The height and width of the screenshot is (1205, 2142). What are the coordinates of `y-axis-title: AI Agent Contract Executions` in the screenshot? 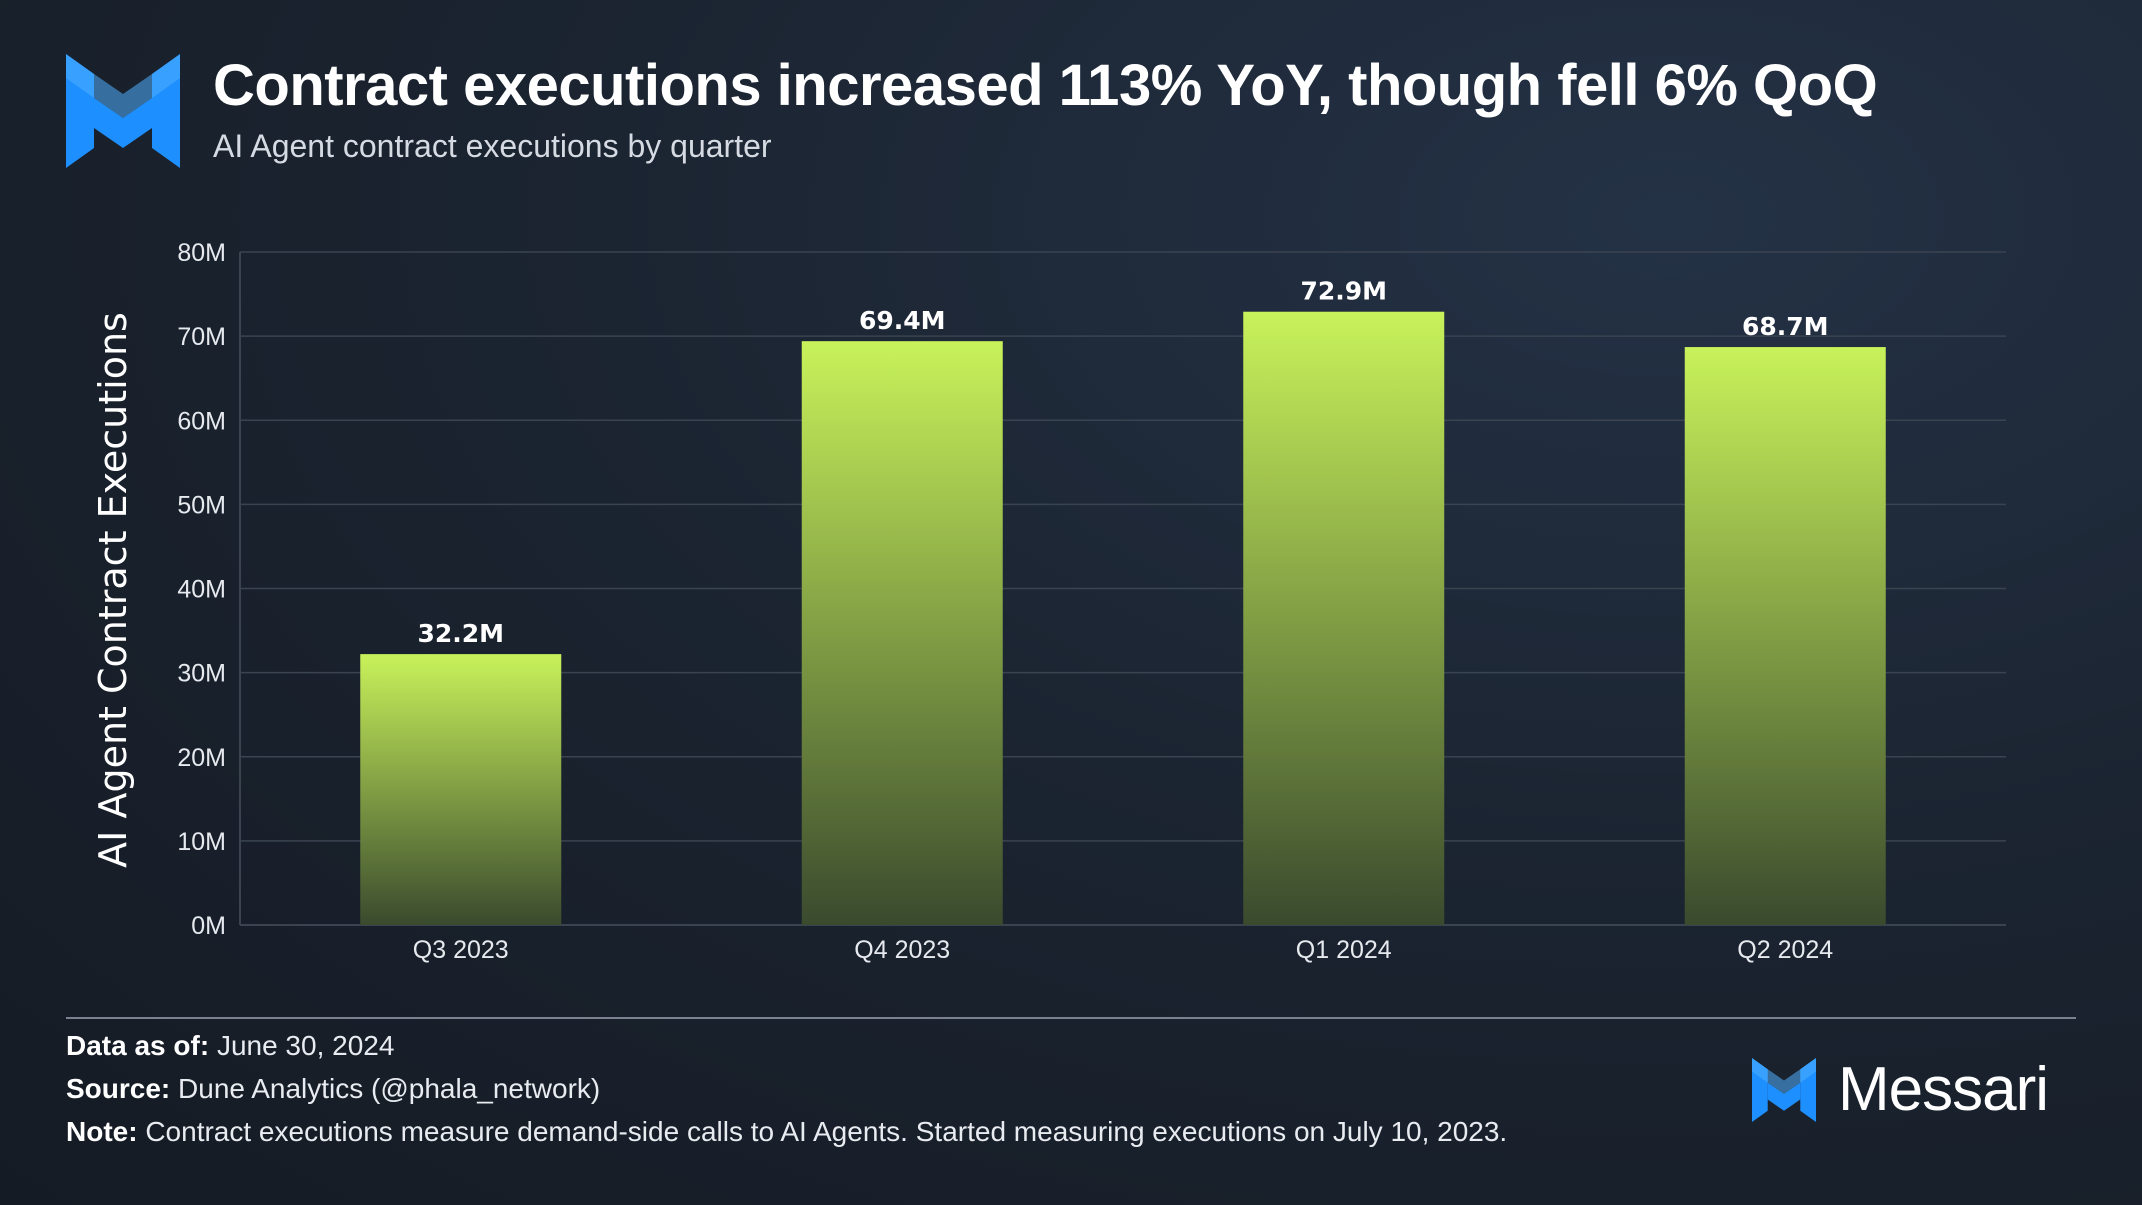 It's located at (113, 590).